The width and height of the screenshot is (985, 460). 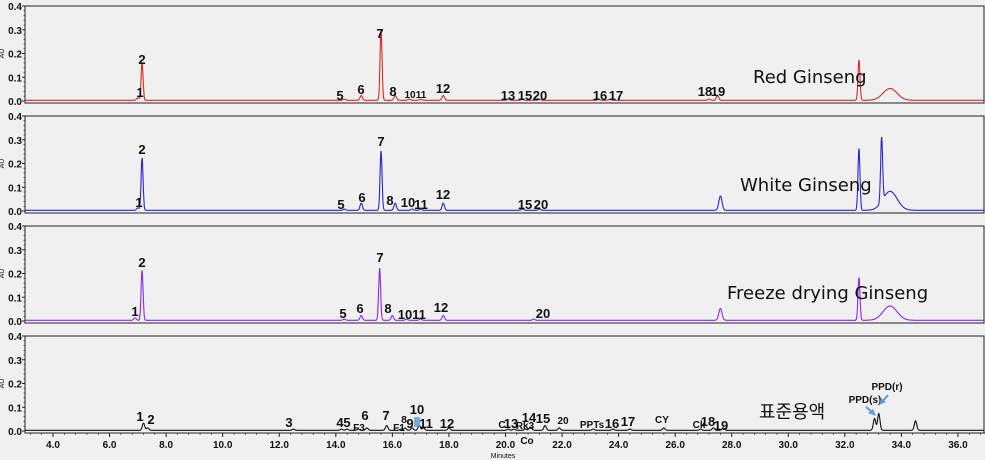 I want to click on x-tick-label: 20.0, so click(x=506, y=445).